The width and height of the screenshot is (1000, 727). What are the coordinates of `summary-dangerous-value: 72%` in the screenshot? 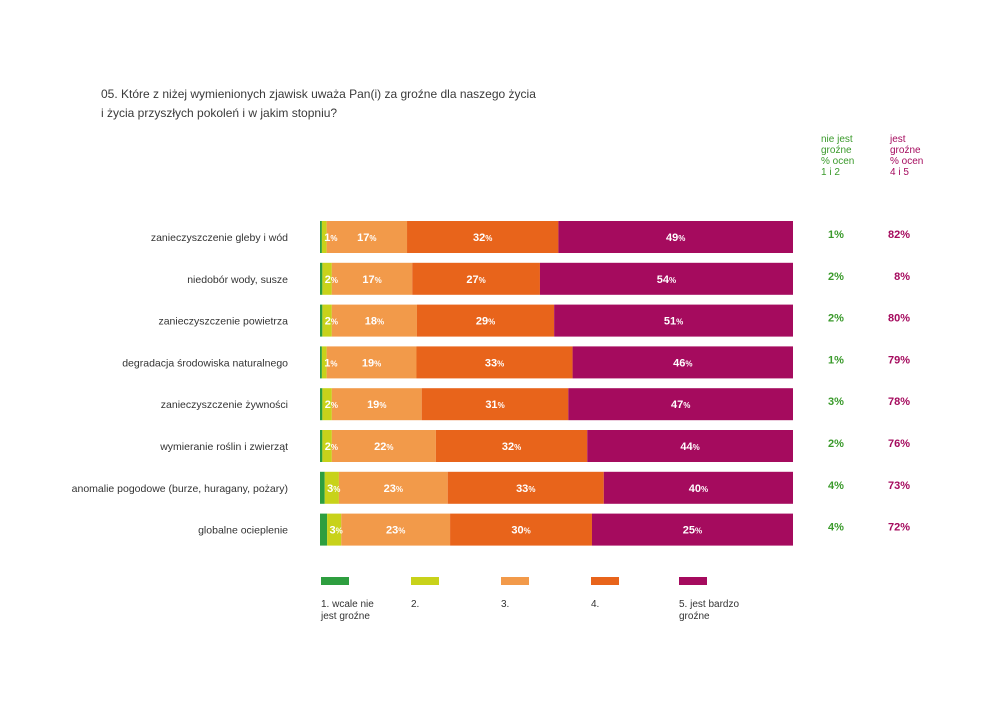 It's located at (899, 528).